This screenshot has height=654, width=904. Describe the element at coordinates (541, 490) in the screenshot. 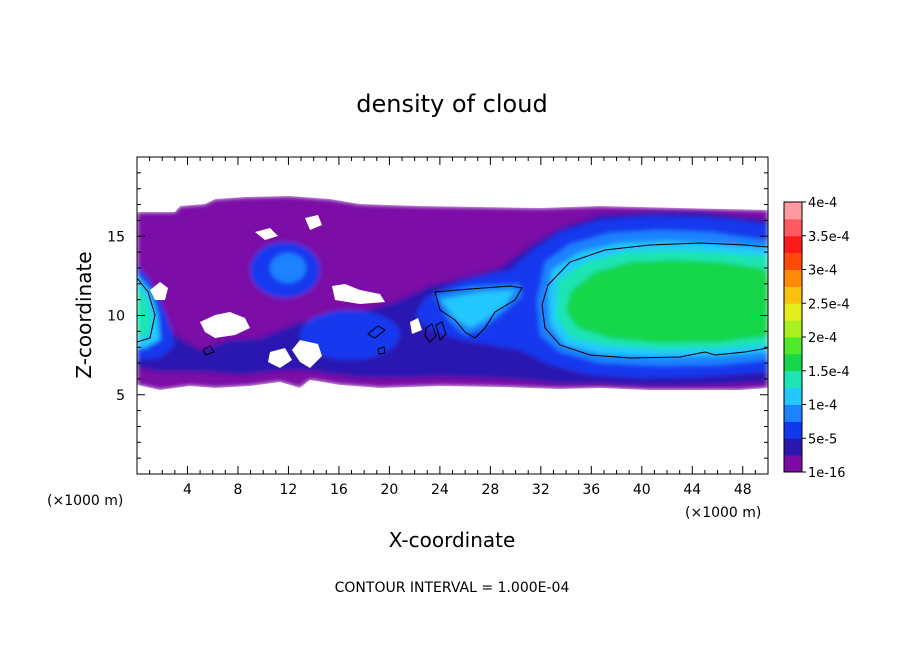

I see `x-tick-label: 32` at that location.